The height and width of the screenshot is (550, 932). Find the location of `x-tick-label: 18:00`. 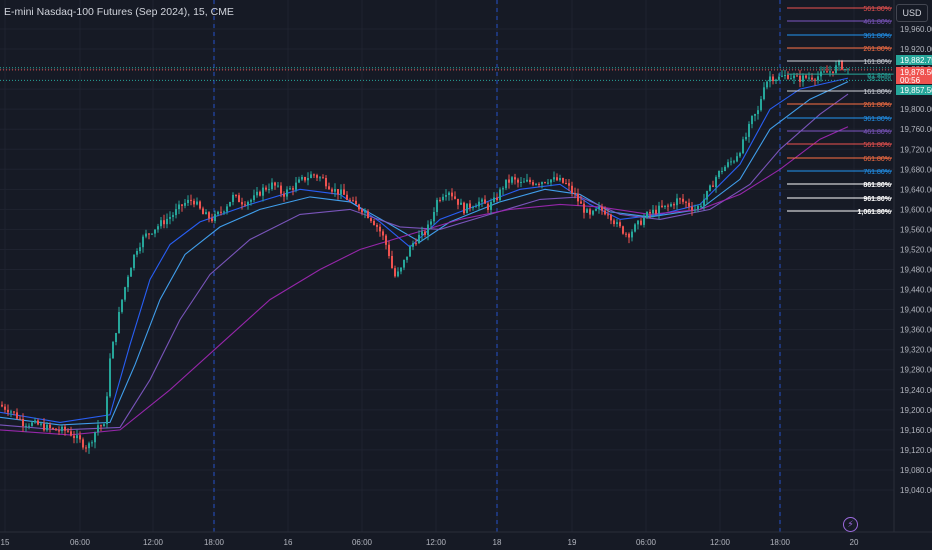

x-tick-label: 18:00 is located at coordinates (780, 542).